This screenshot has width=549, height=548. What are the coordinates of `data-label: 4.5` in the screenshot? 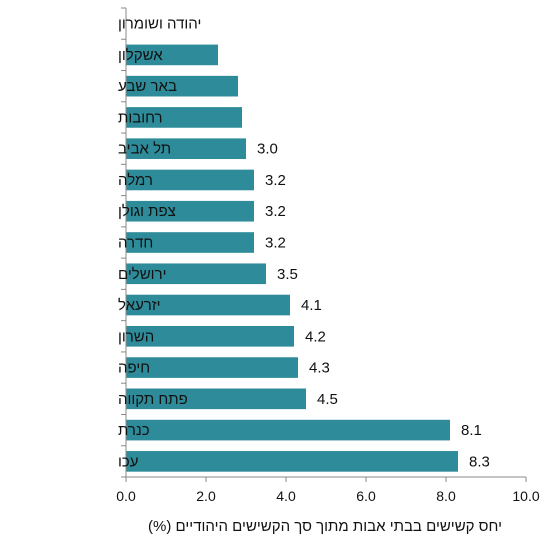 It's located at (327, 399).